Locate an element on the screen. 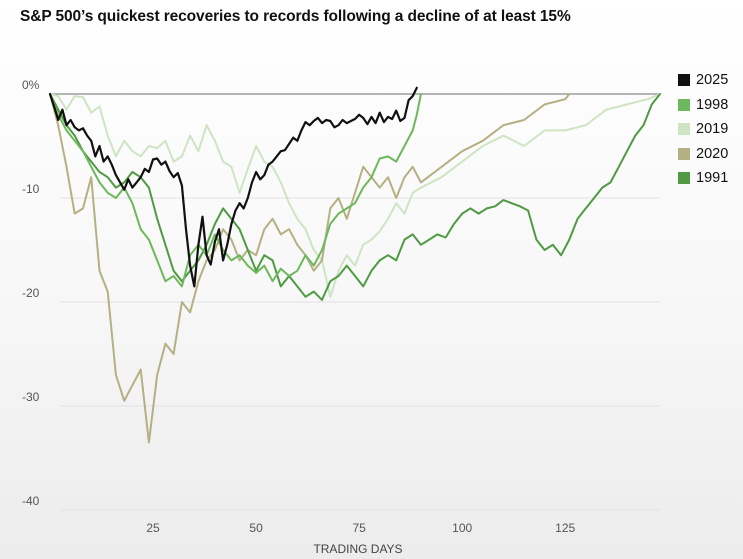  legend-item-2025: 2025 is located at coordinates (703, 80).